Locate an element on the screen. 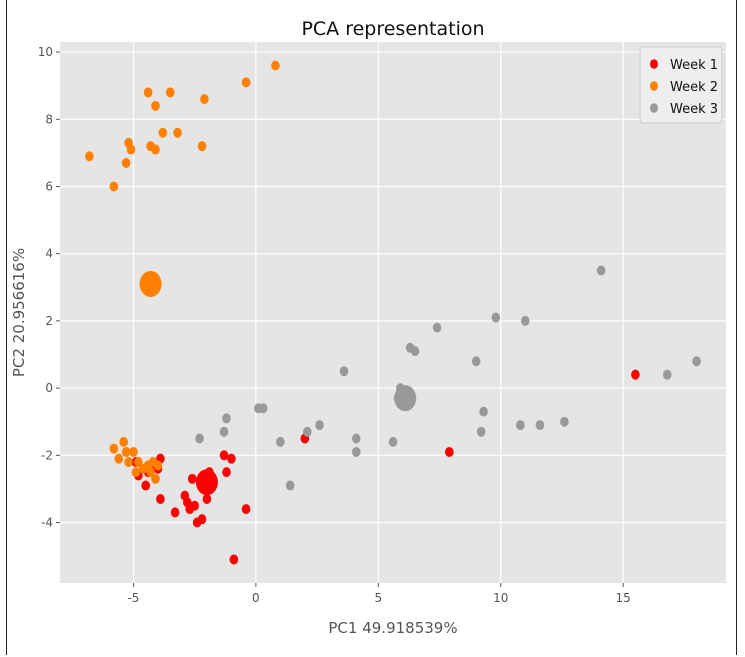 The width and height of the screenshot is (745, 657). legend-box is located at coordinates (681, 85).